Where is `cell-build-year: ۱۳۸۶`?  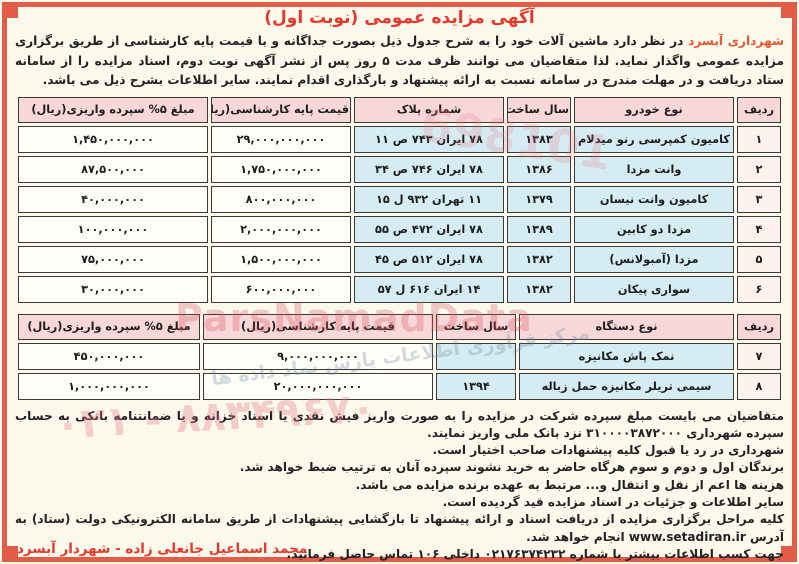 cell-build-year: ۱۳۸۶ is located at coordinates (539, 169).